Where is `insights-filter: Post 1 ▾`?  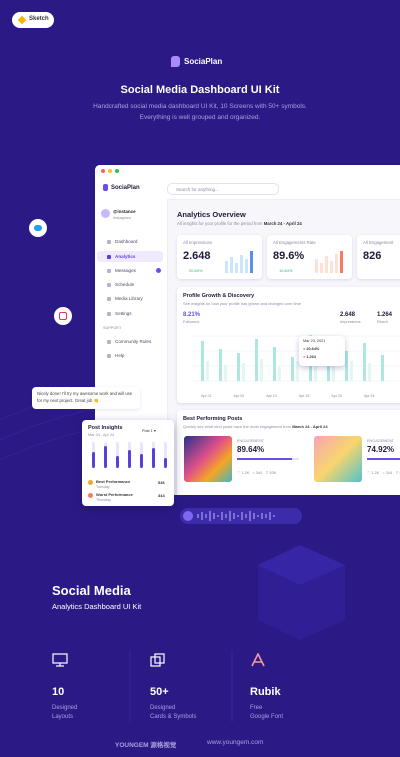
insights-filter: Post 1 ▾ is located at coordinates (149, 431).